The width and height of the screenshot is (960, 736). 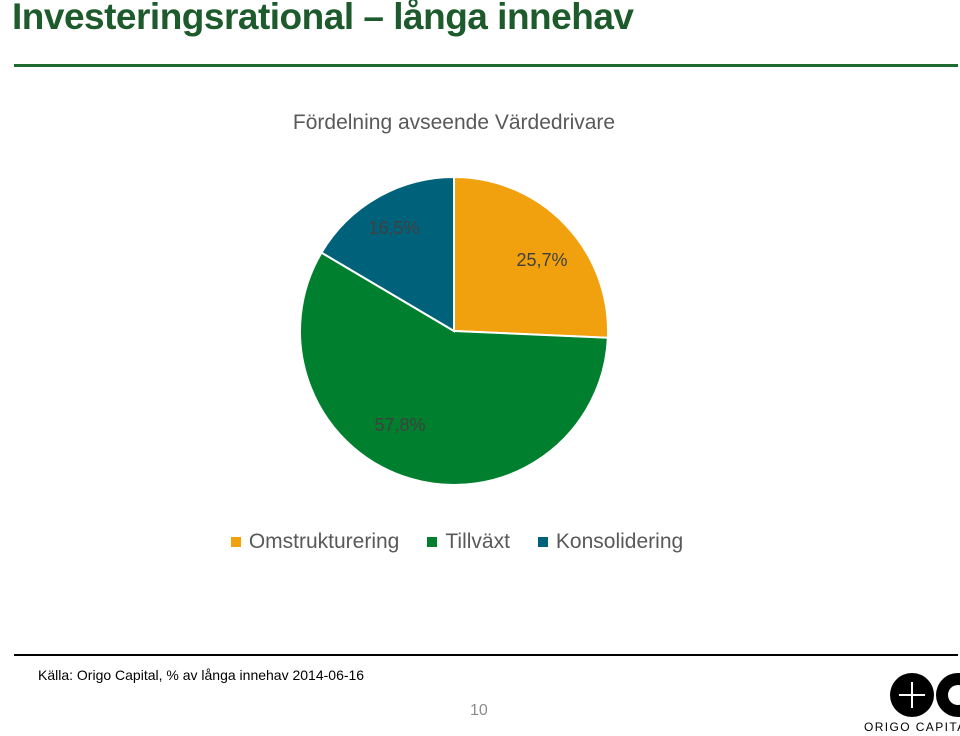 I want to click on legend-item-konsolidering: Konsolidering, so click(x=610, y=542).